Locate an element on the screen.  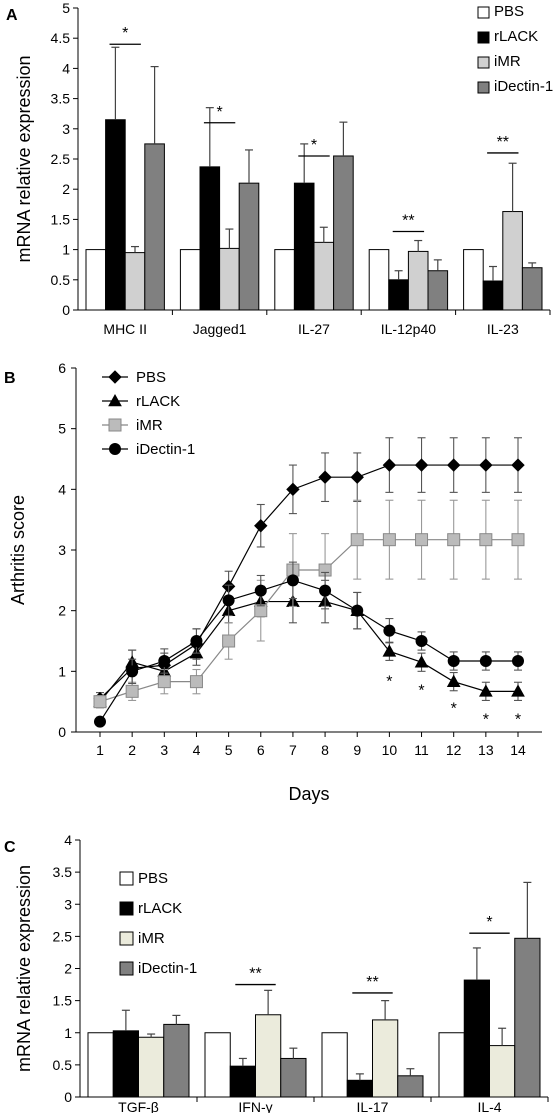
x-category-label: IL-27 is located at coordinates (314, 329).